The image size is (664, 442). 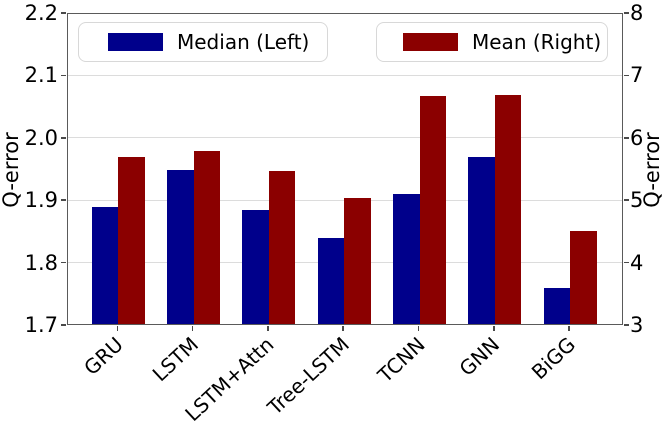 I want to click on bar-mean-lstm, so click(x=207, y=237).